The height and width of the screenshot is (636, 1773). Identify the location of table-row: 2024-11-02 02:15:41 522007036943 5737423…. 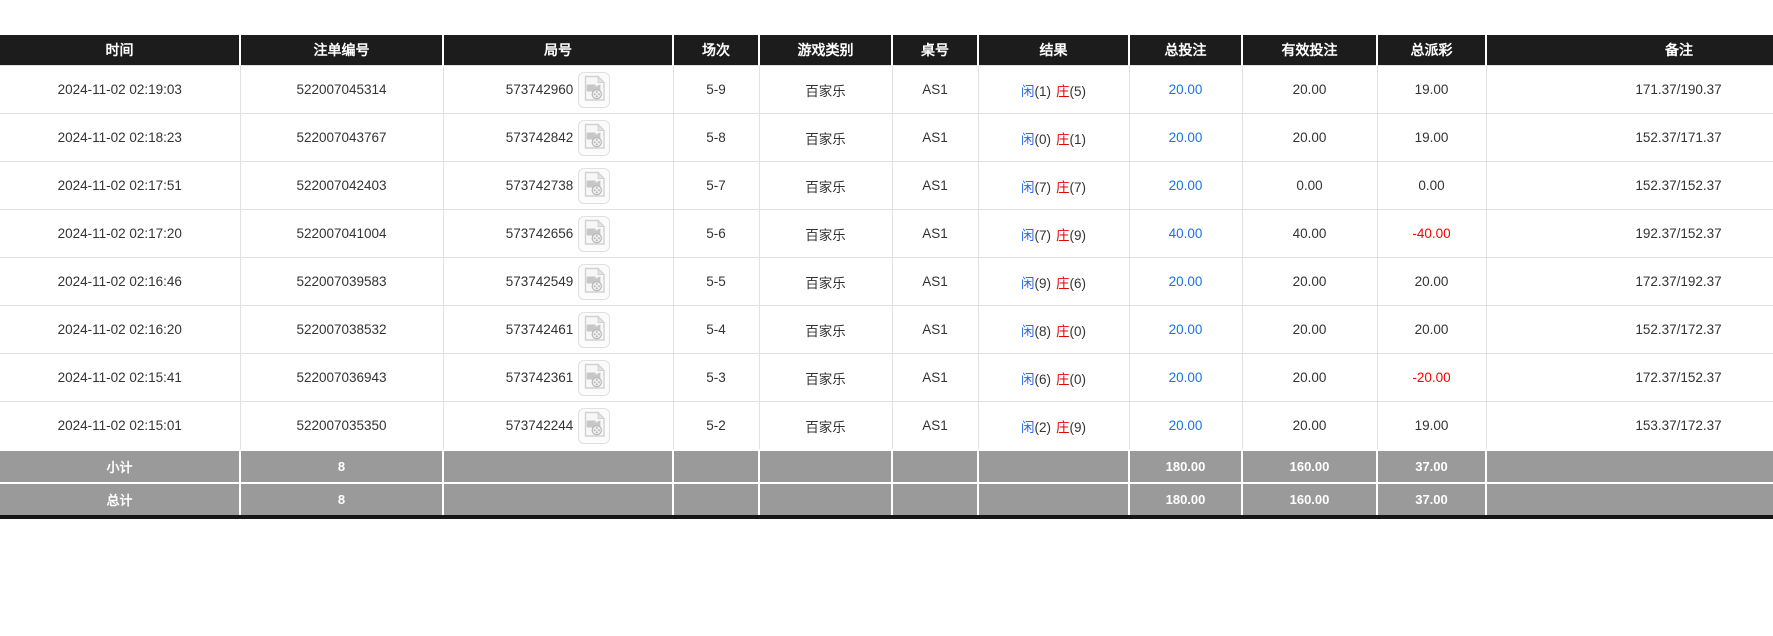
(886, 377).